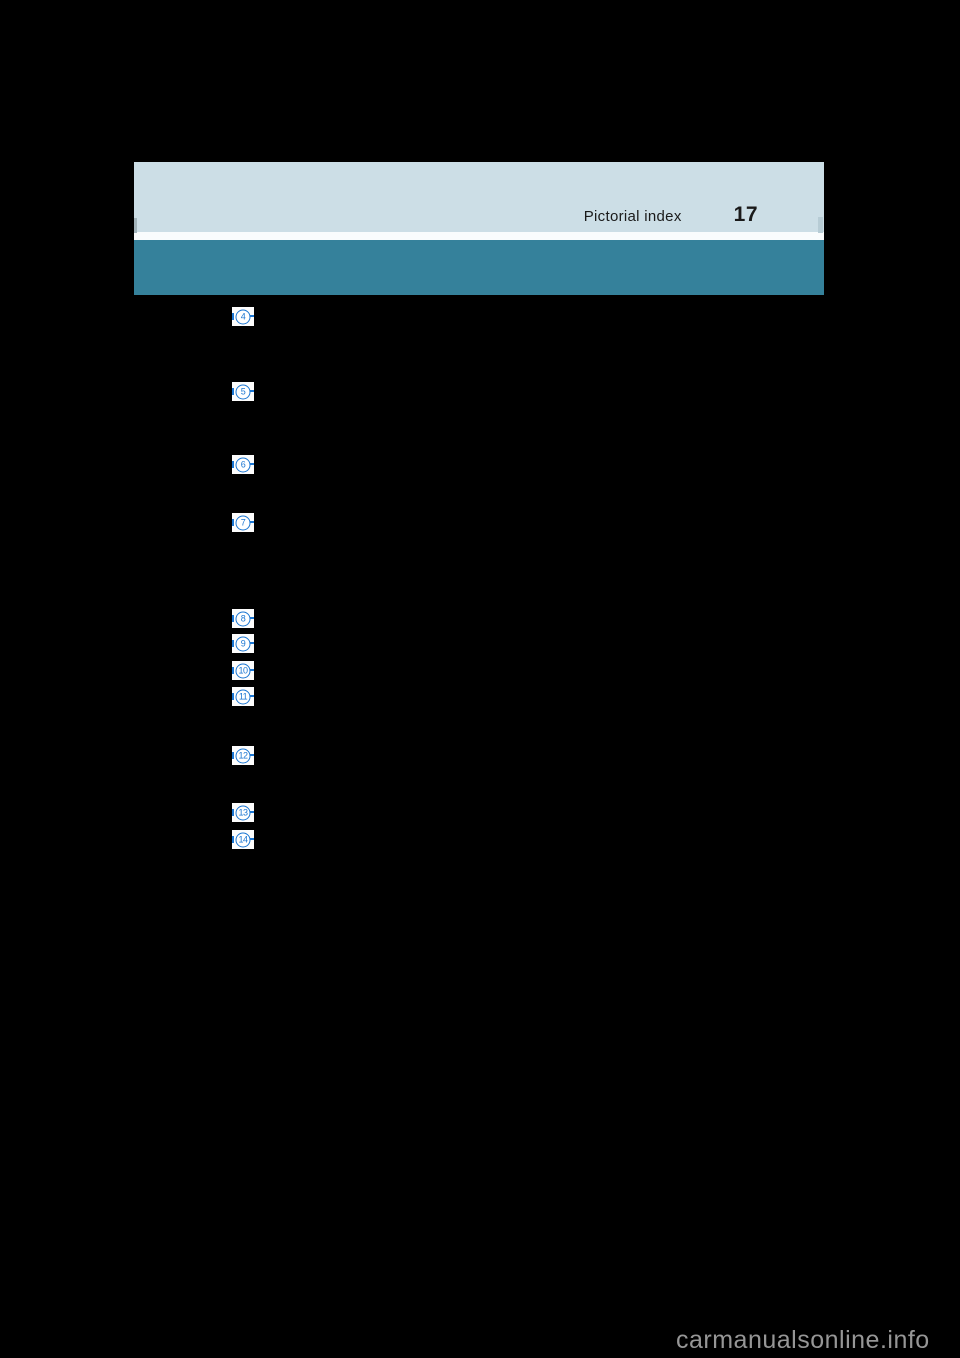 The height and width of the screenshot is (1358, 960). I want to click on callout-number: 14, so click(243, 839).